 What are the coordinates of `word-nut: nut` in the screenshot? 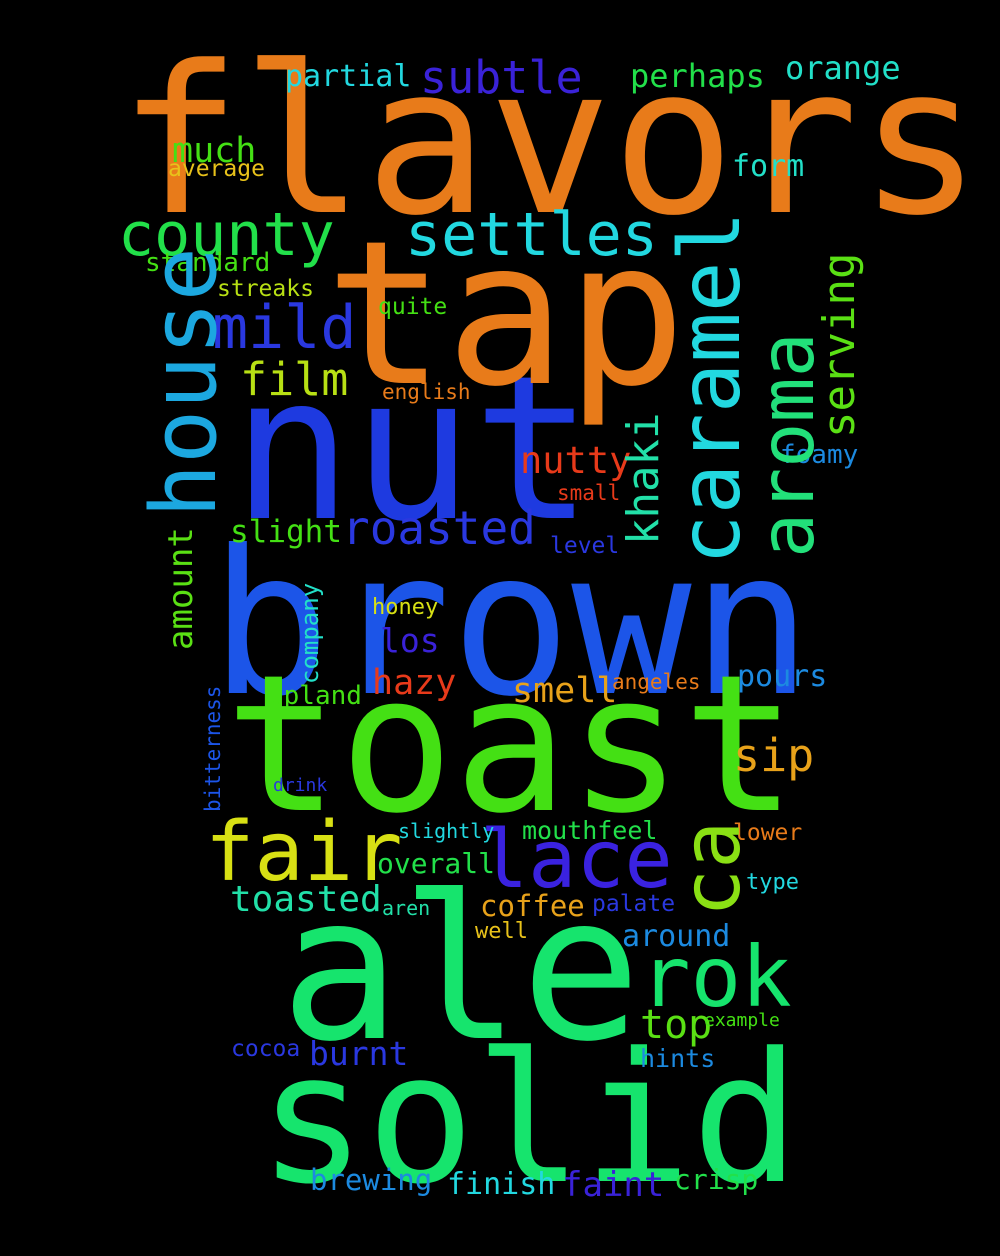 It's located at (413, 449).